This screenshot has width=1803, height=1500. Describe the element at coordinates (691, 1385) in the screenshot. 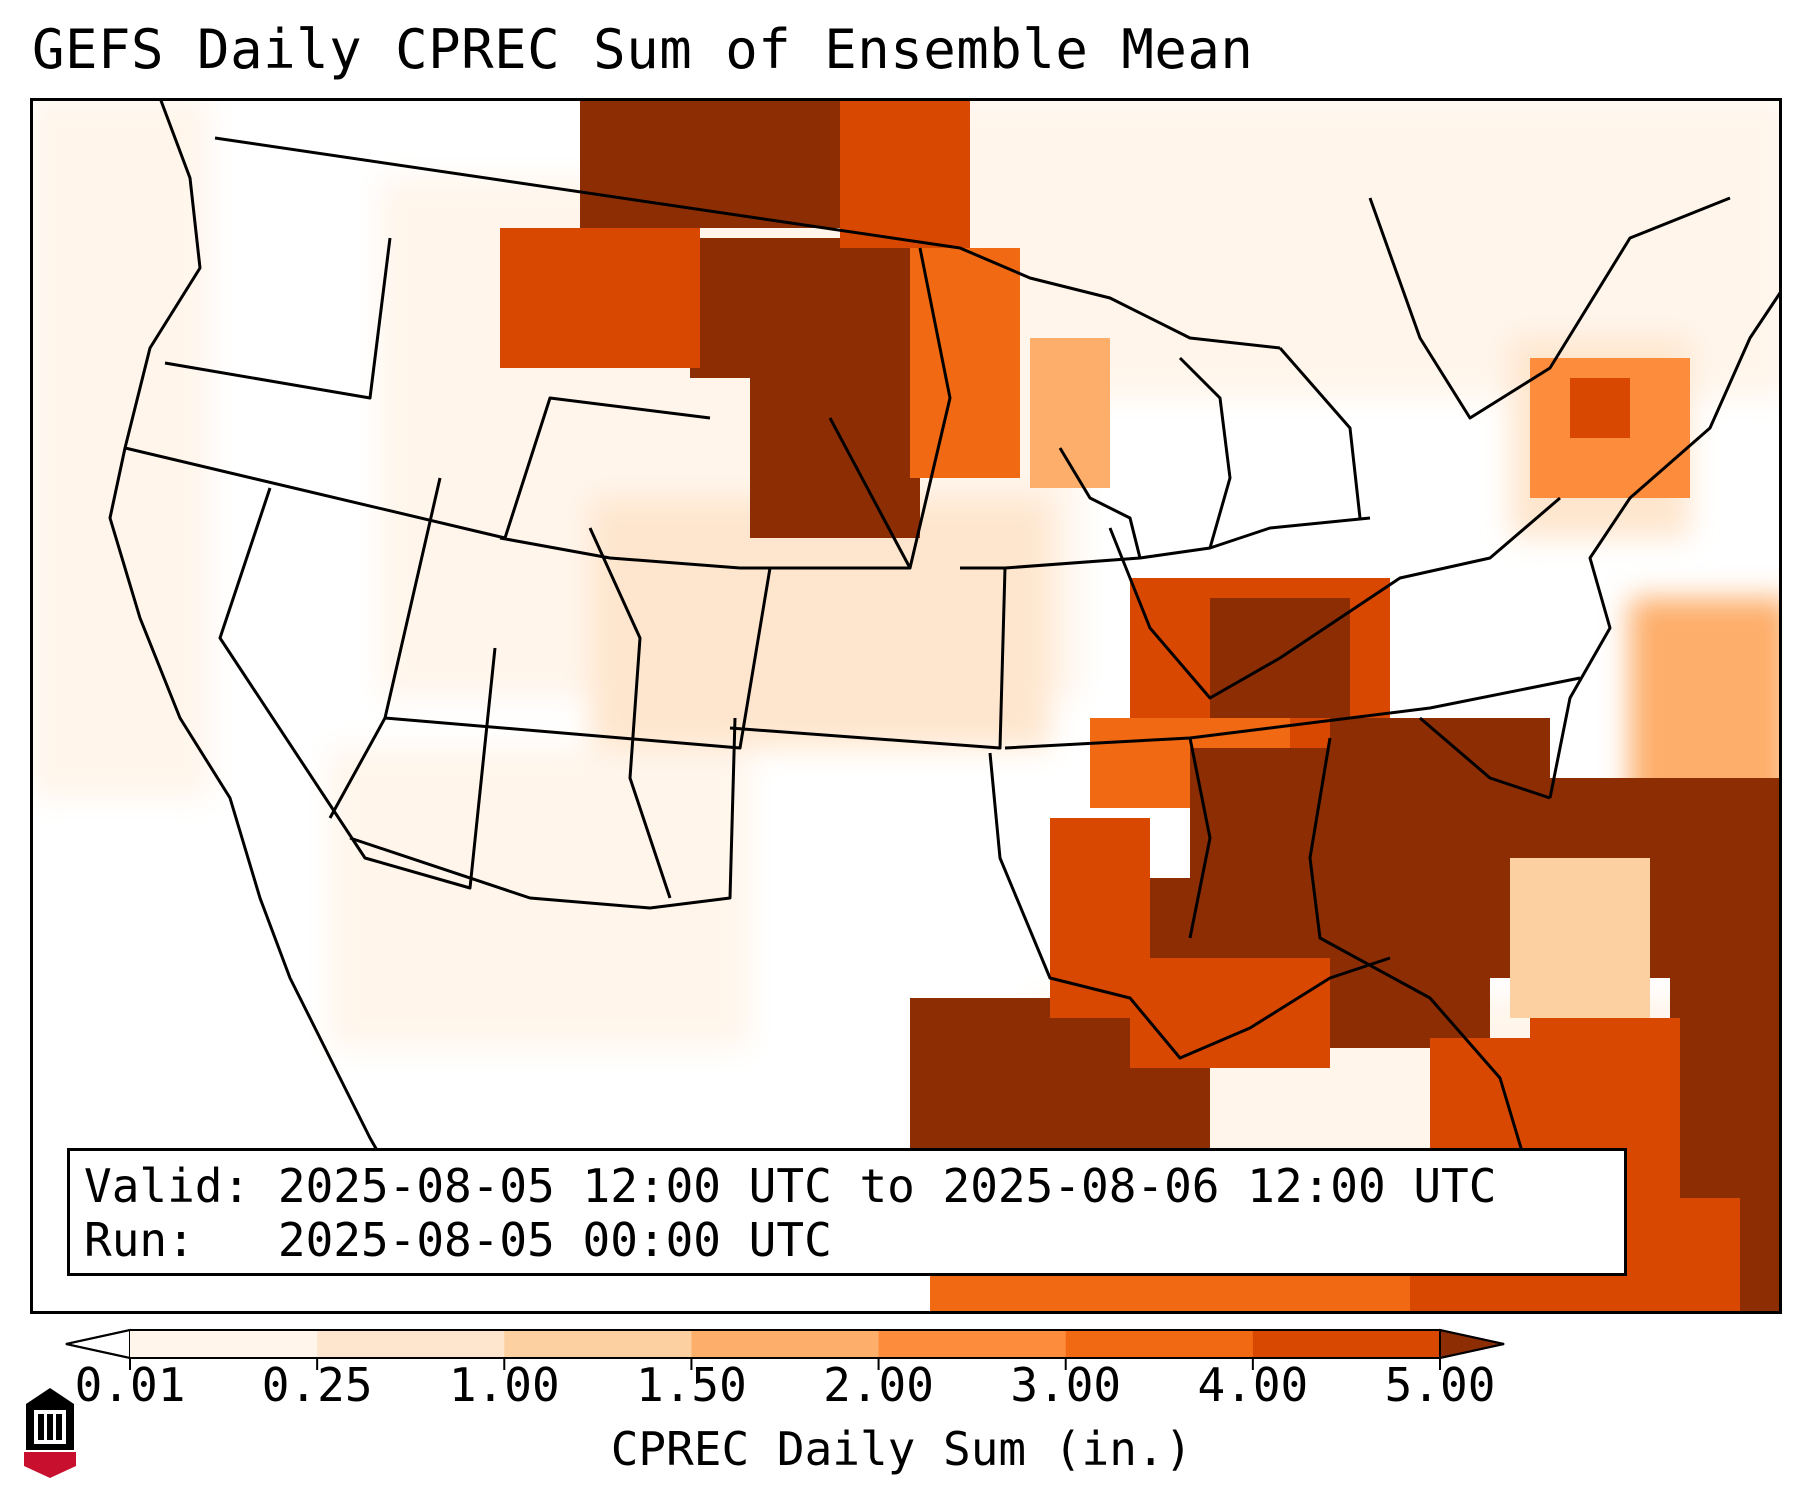

I see `colorbar-tick-label: 1.50` at that location.